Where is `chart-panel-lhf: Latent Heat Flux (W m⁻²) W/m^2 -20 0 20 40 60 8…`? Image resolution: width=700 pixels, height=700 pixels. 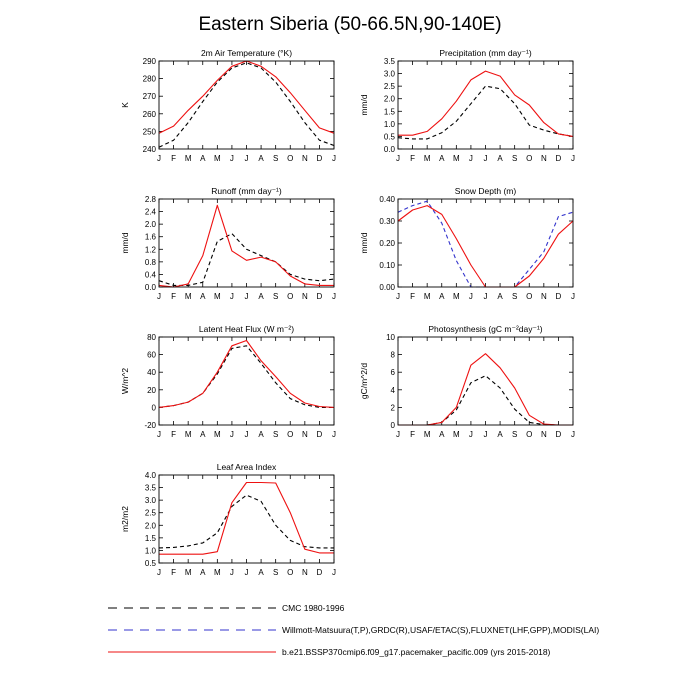 chart-panel-lhf: Latent Heat Flux (W m⁻²) W/m^2 -20 0 20 40 60 8… is located at coordinates (228, 381).